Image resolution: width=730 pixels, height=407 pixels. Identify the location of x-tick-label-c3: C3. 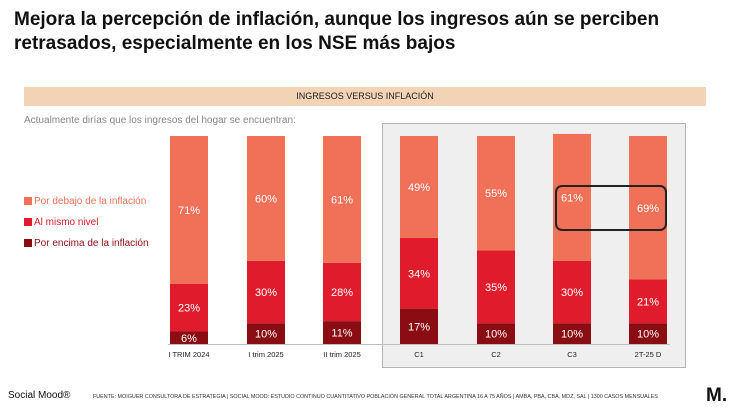
(572, 354).